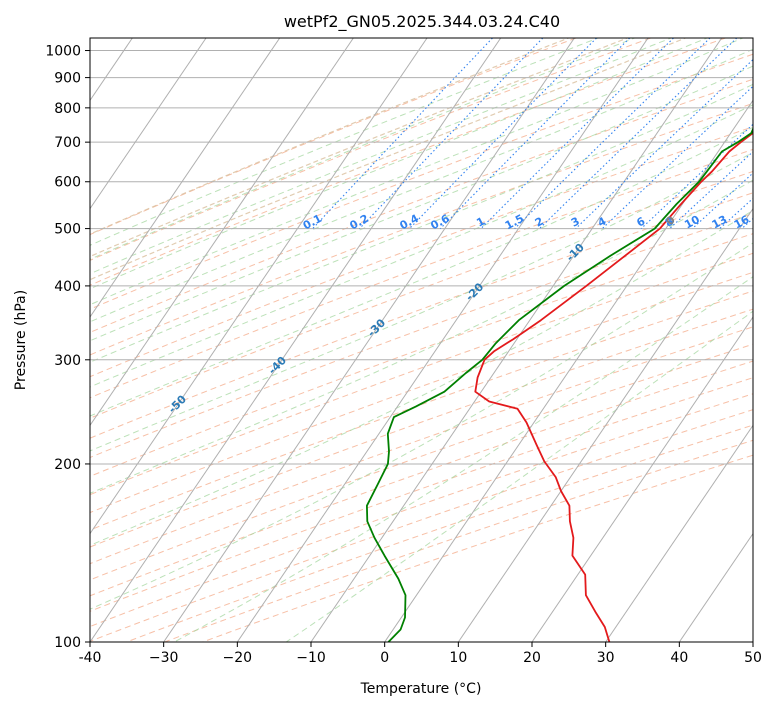 Image resolution: width=775 pixels, height=708 pixels. Describe the element at coordinates (238, 658) in the screenshot. I see `x-tick-label: −20` at that location.